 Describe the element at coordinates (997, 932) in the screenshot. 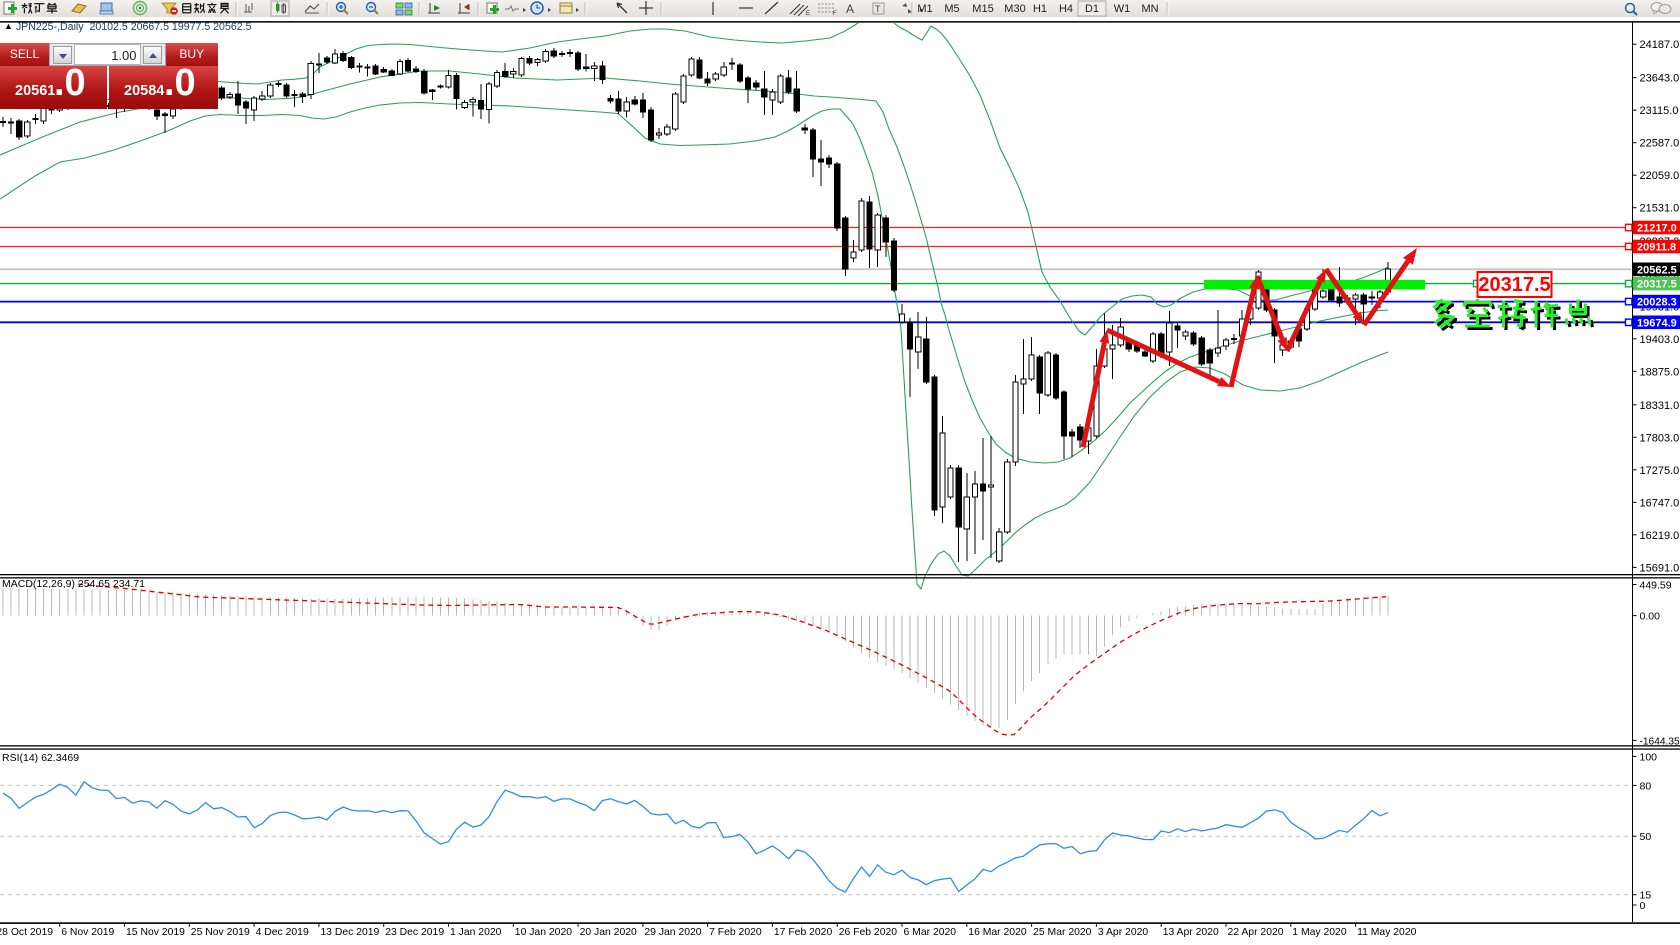

I see `svg-text: 16 Mar 2020` at that location.